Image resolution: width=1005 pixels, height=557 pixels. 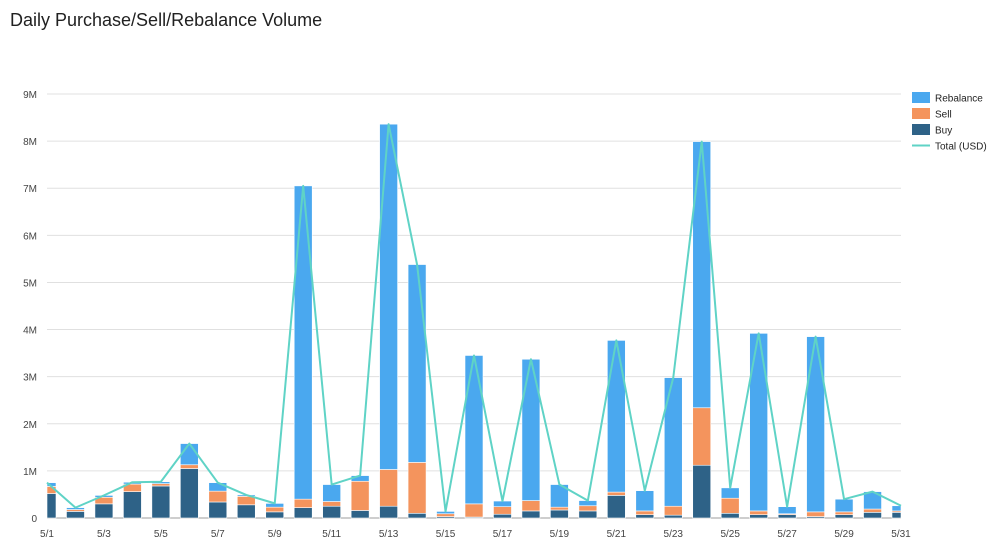 I want to click on y-tick-label: 0, so click(x=34, y=519).